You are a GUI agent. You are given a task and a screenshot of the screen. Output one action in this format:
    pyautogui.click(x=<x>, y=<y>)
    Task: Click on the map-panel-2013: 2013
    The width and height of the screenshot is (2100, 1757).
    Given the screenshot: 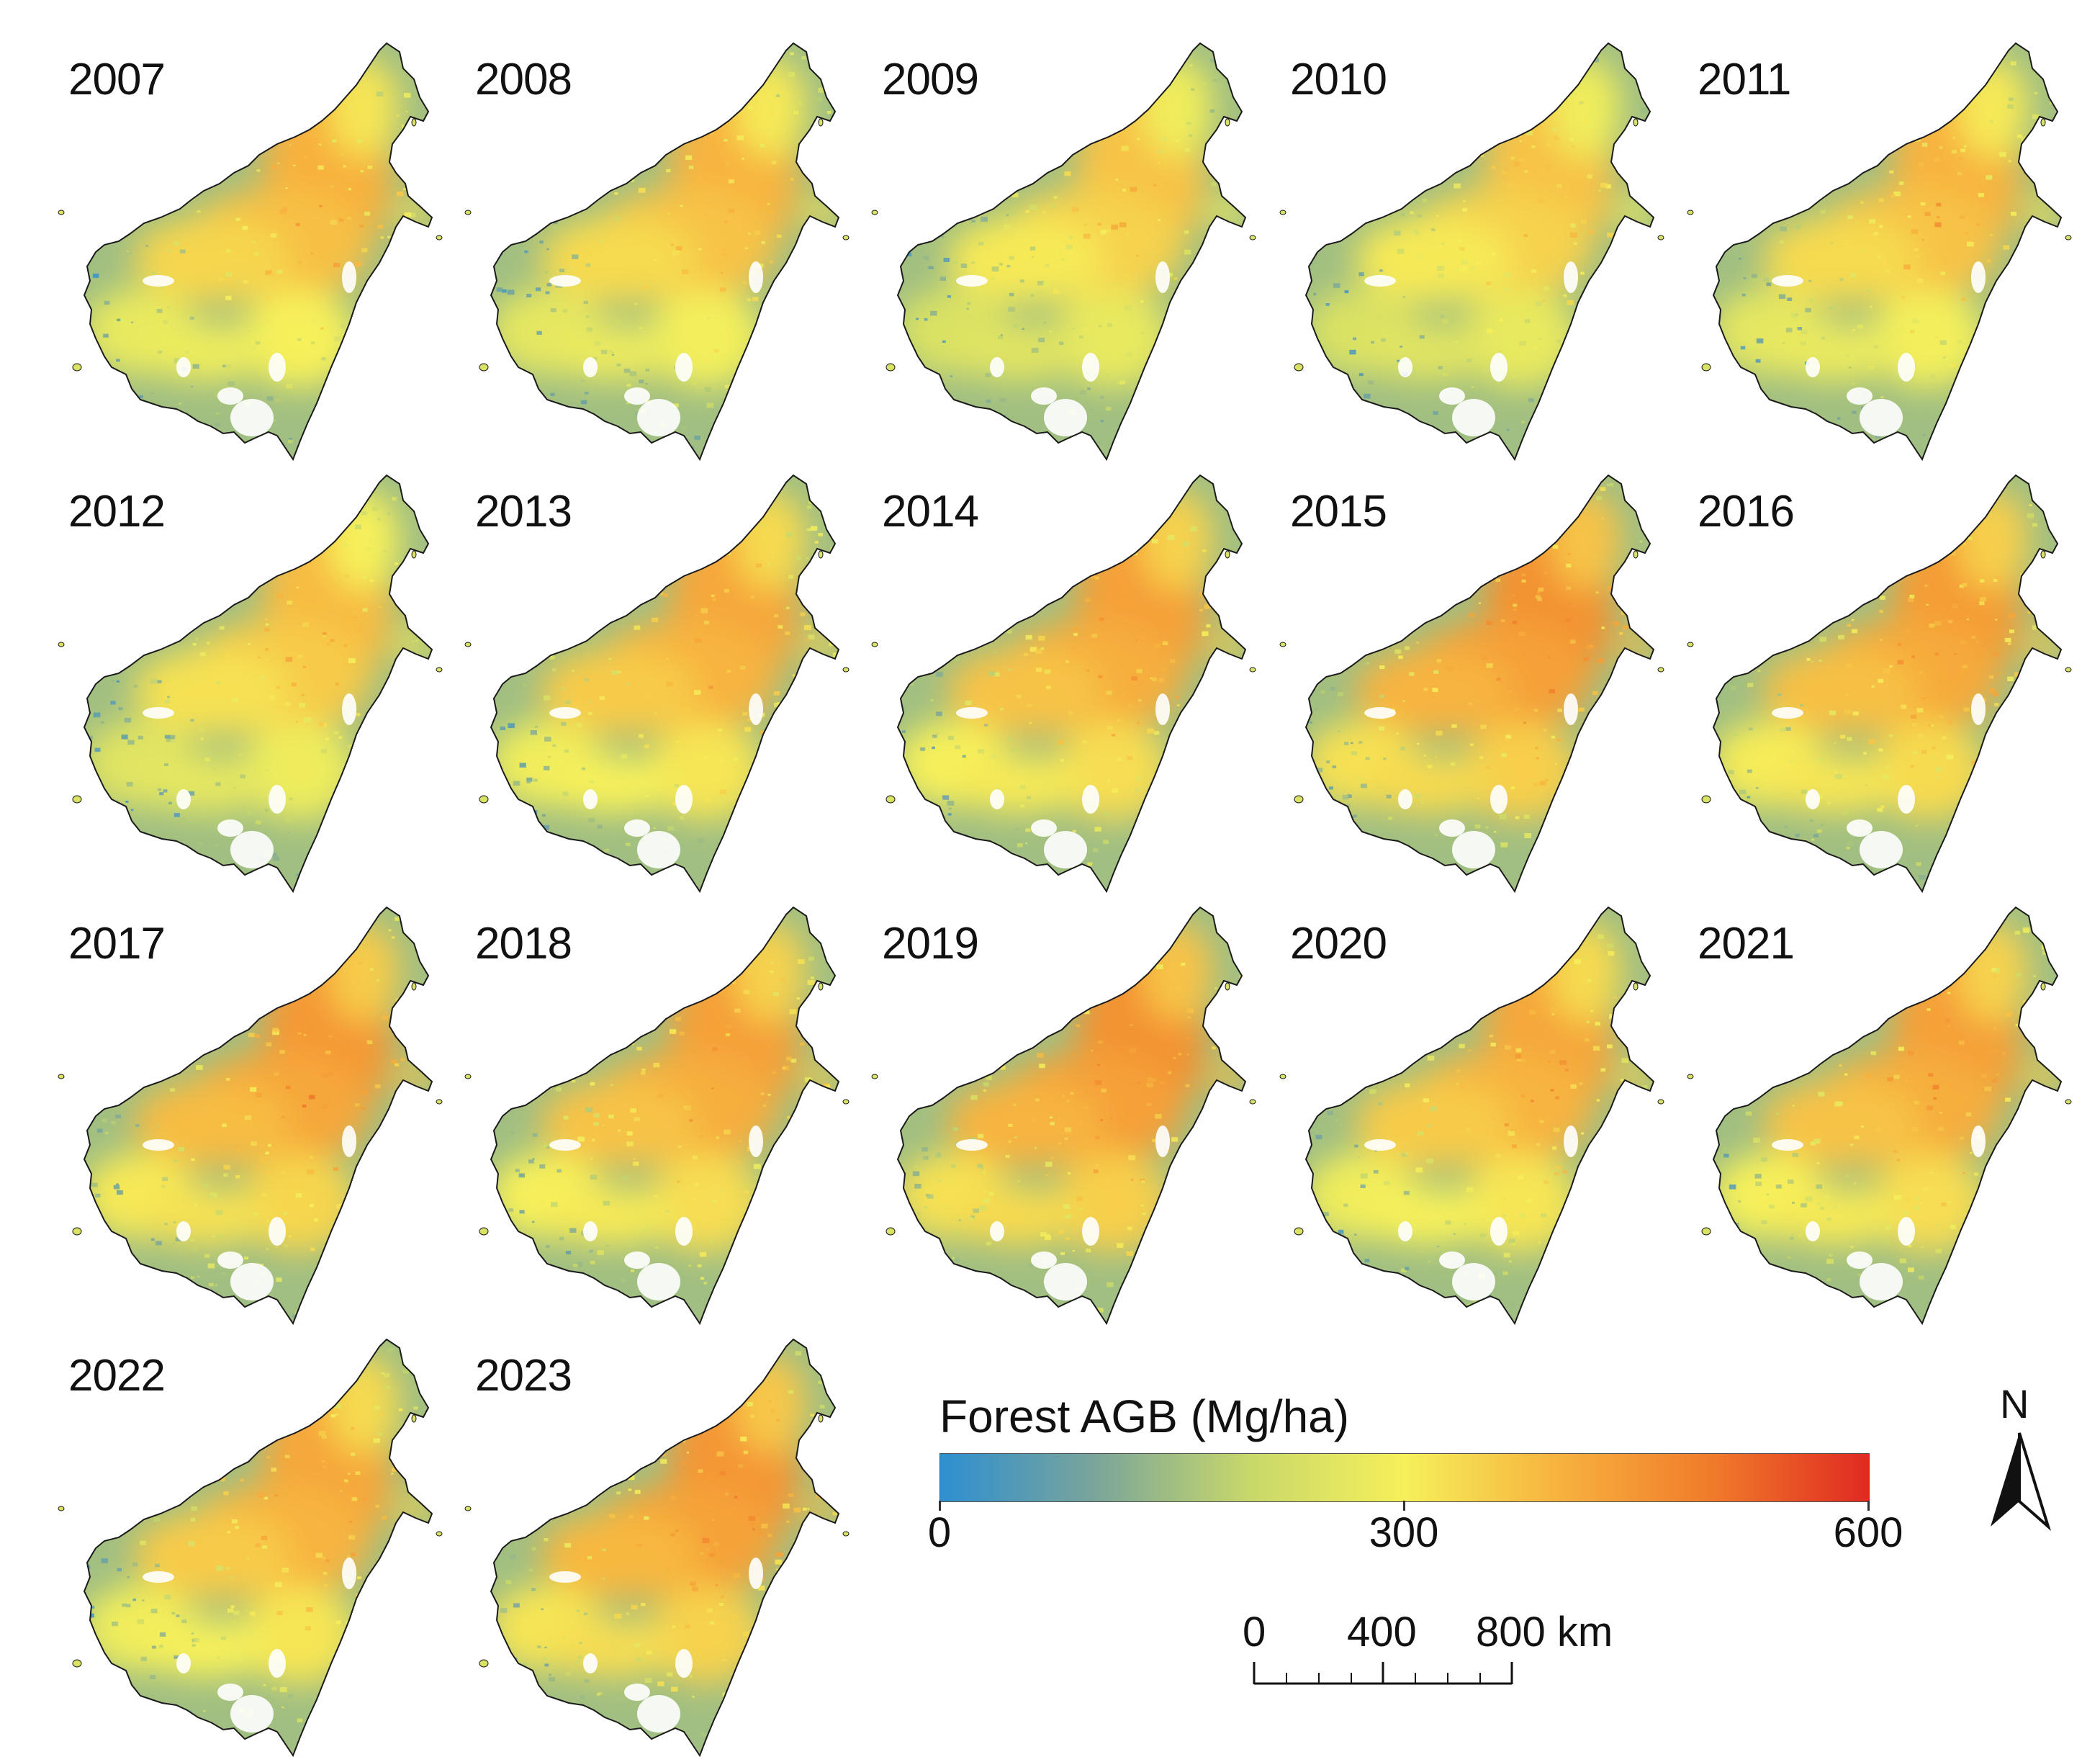 What is the action you would take?
    pyautogui.click(x=648, y=677)
    